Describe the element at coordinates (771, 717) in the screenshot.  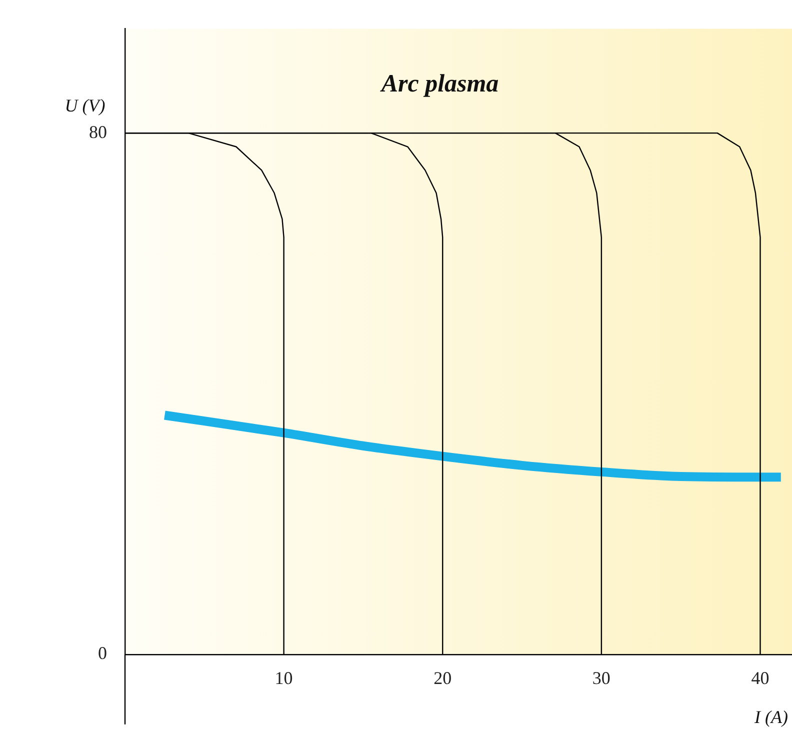
I see `x-axis-title: I (A)` at that location.